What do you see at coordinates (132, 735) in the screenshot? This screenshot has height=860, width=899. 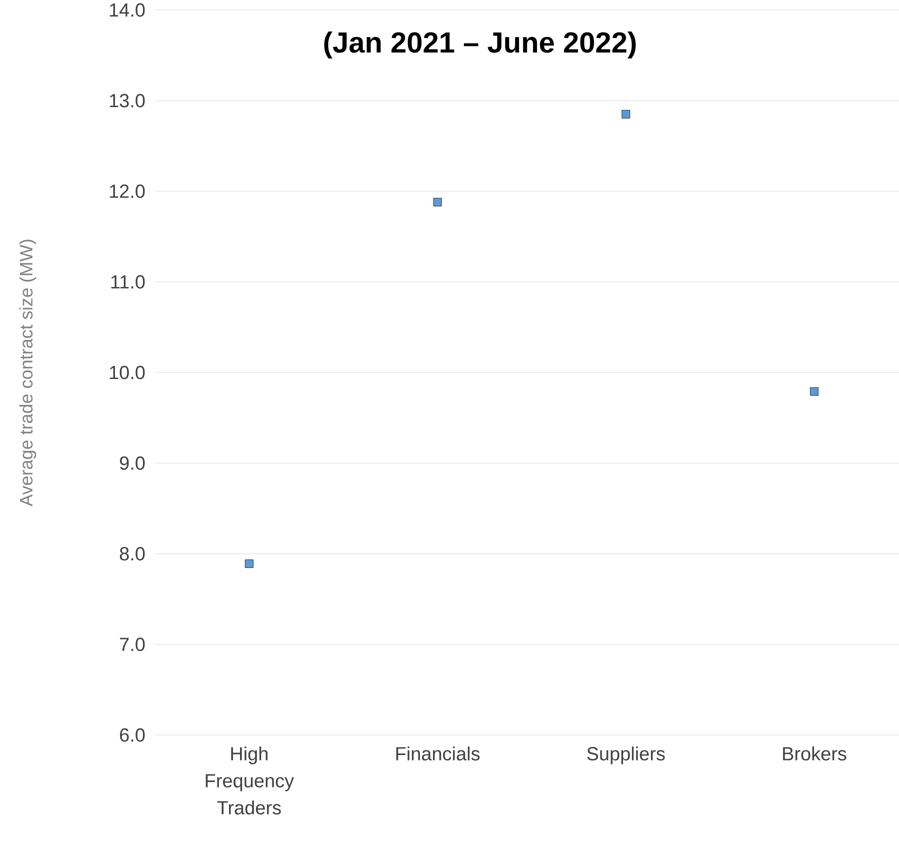 I see `y-tick-label: 6.0` at bounding box center [132, 735].